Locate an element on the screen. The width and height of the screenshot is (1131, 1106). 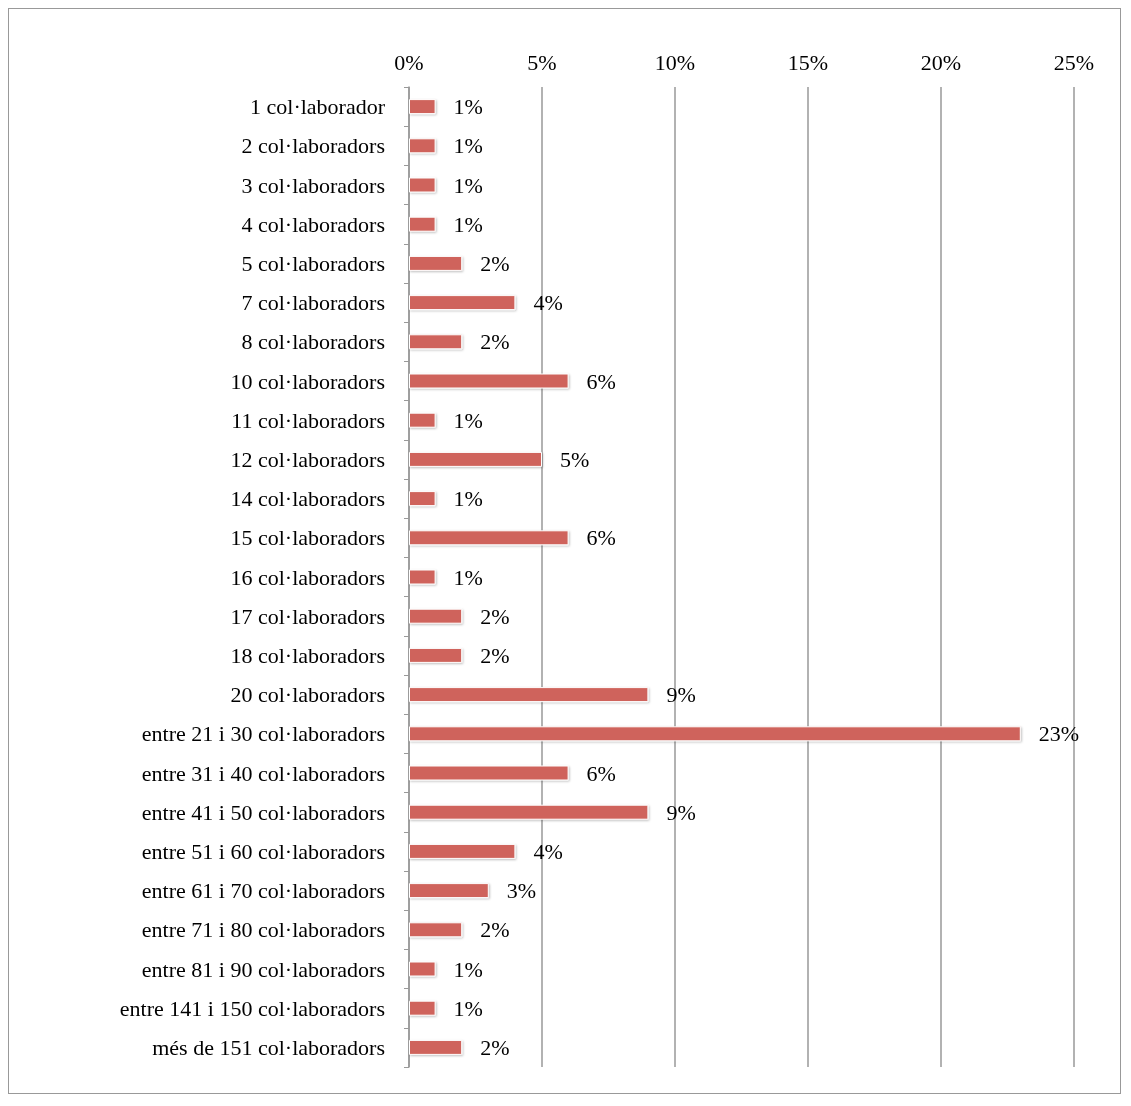
y-tick-label: 8 col·laboradors is located at coordinates (313, 342).